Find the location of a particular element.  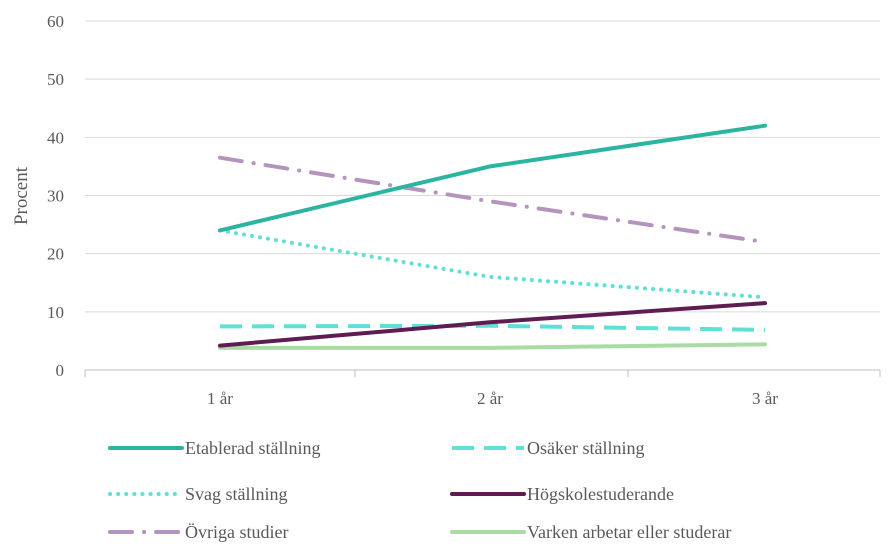

y-tick-label: 0 is located at coordinates (60, 370).